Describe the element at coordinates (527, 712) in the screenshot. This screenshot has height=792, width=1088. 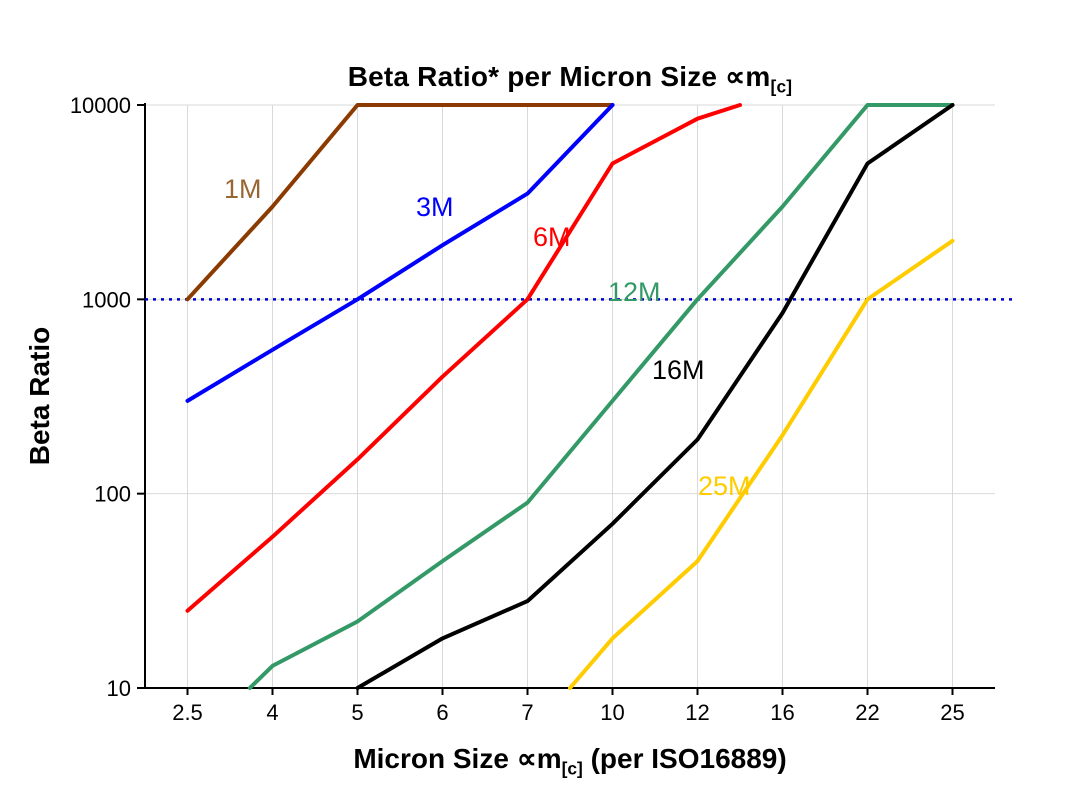
I see `x-tick-label: 7` at that location.